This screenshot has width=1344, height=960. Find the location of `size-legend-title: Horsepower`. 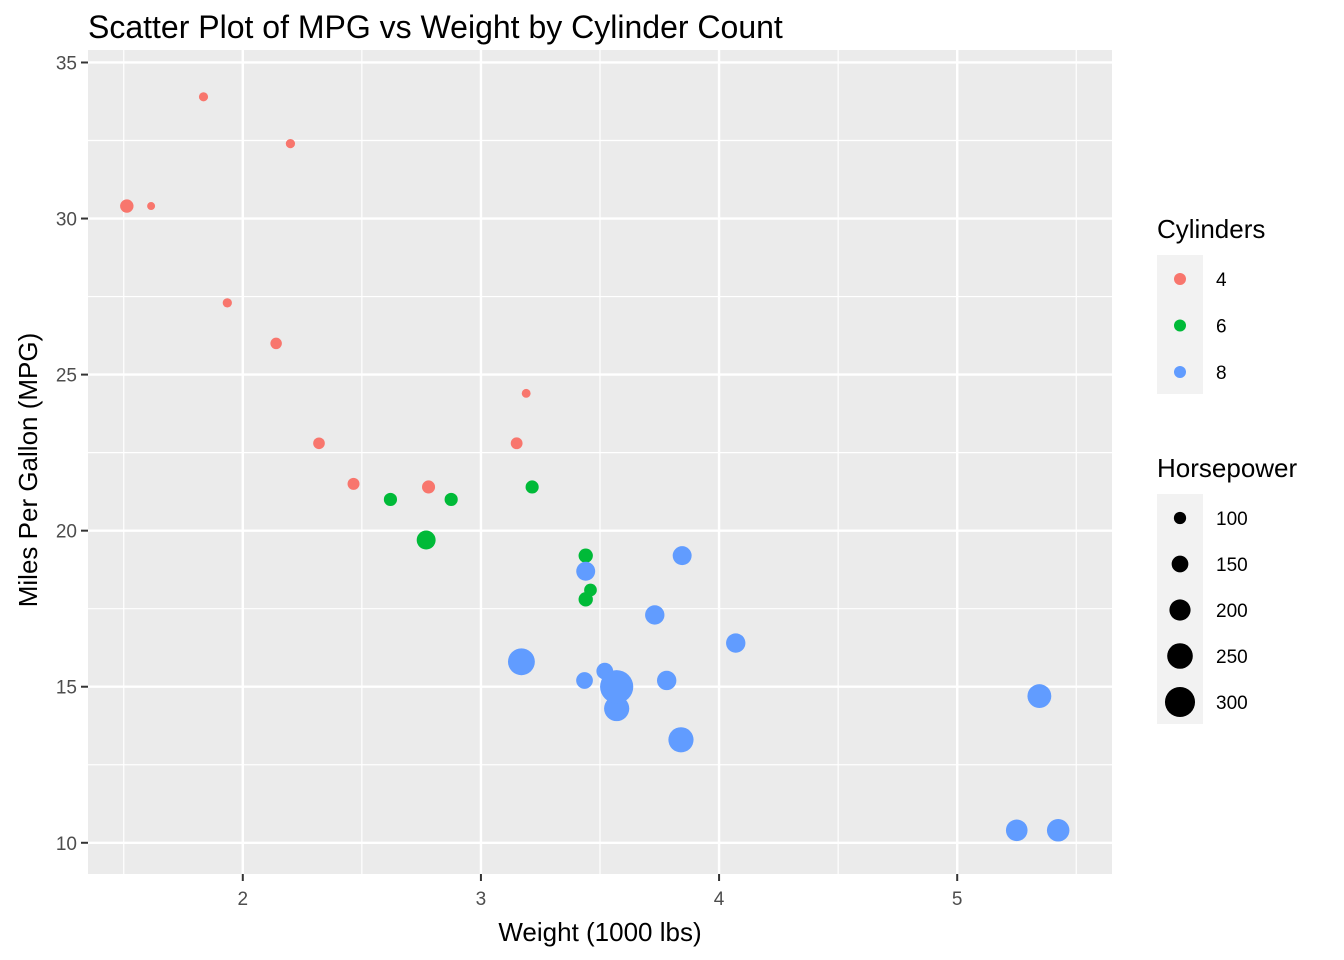

size-legend-title: Horsepower is located at coordinates (1227, 468).